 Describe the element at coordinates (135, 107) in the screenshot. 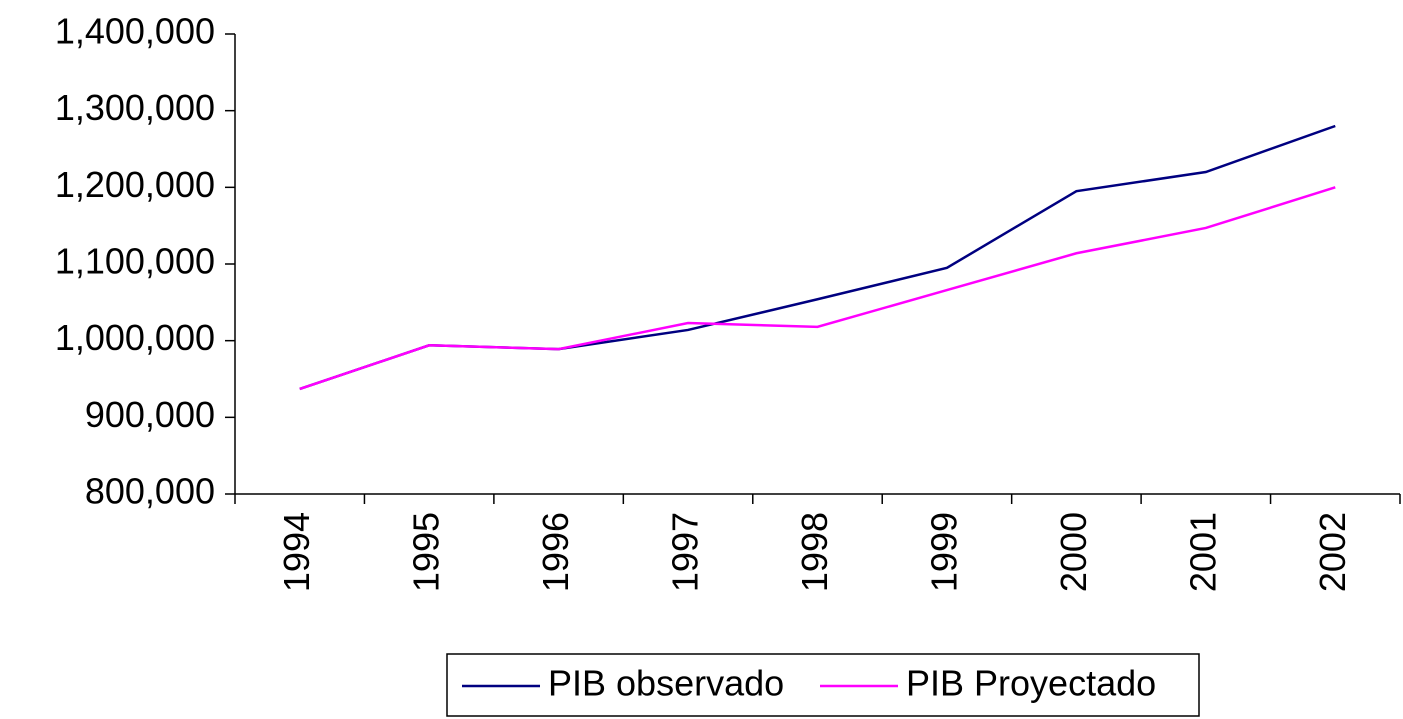

I see `y-tick-label: 1,300,000` at that location.